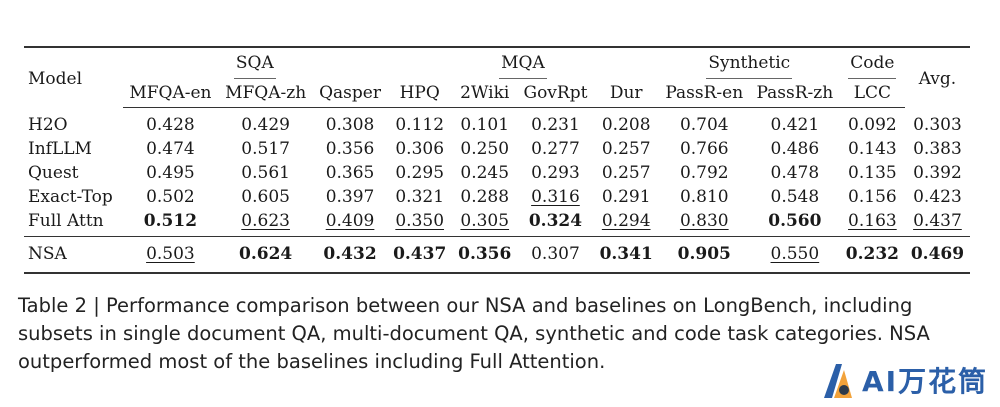 The height and width of the screenshot is (407, 1000). I want to click on column-header-govrpt: GovRpt, so click(555, 93).